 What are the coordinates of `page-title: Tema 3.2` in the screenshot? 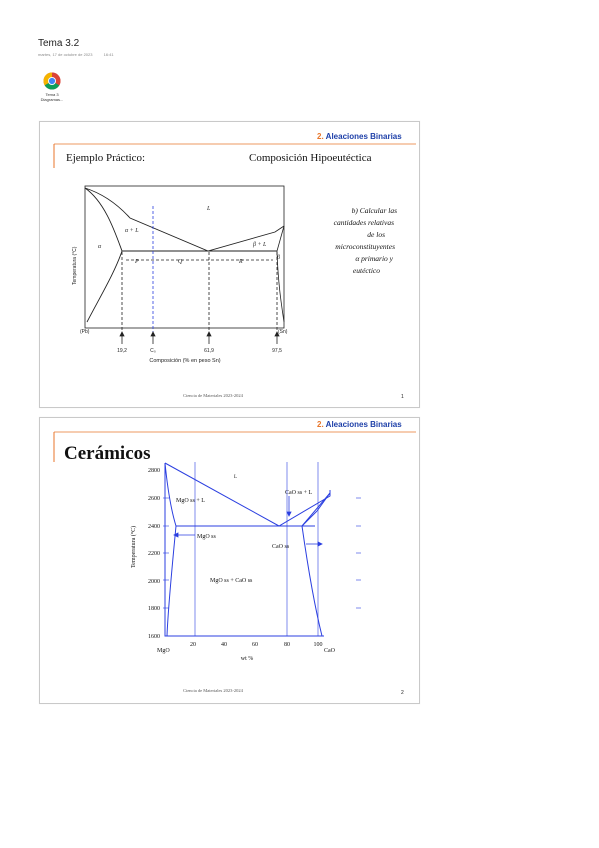 It's located at (59, 43).